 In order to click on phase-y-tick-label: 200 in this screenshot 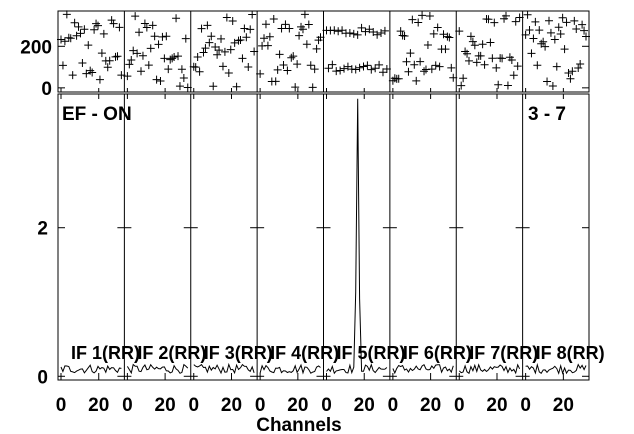, I will do `click(36, 47)`.